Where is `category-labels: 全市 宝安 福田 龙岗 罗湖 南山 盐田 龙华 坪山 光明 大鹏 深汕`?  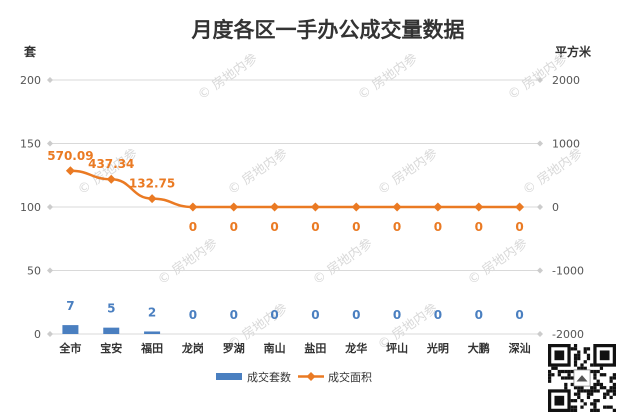
category-labels: 全市 宝安 福田 龙岗 罗湖 南山 盐田 龙华 坪山 光明 大鹏 深汕 is located at coordinates (294, 348).